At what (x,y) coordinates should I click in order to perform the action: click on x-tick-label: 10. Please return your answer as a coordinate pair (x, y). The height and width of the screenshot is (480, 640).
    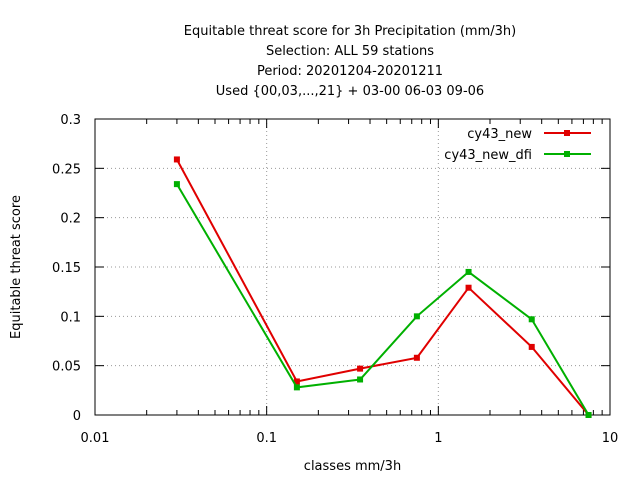
    Looking at the image, I should click on (610, 438).